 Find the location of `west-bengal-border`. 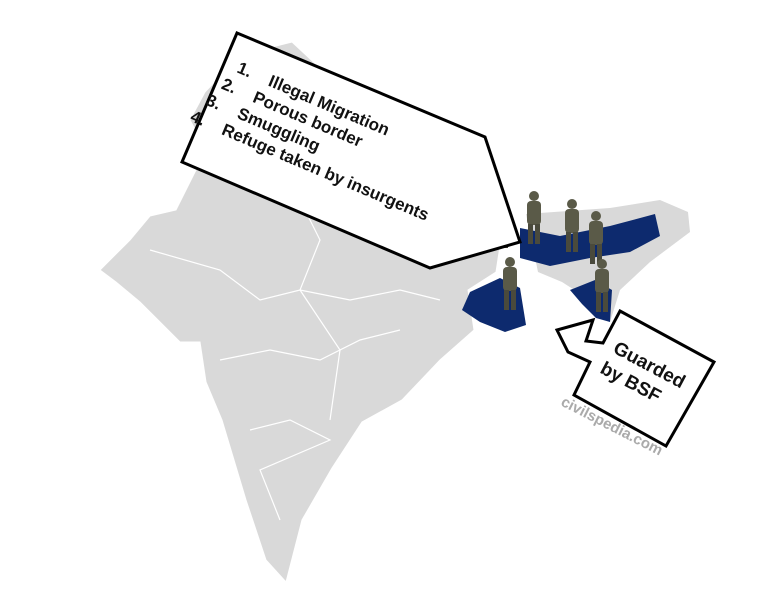

west-bengal-border is located at coordinates (494, 305).